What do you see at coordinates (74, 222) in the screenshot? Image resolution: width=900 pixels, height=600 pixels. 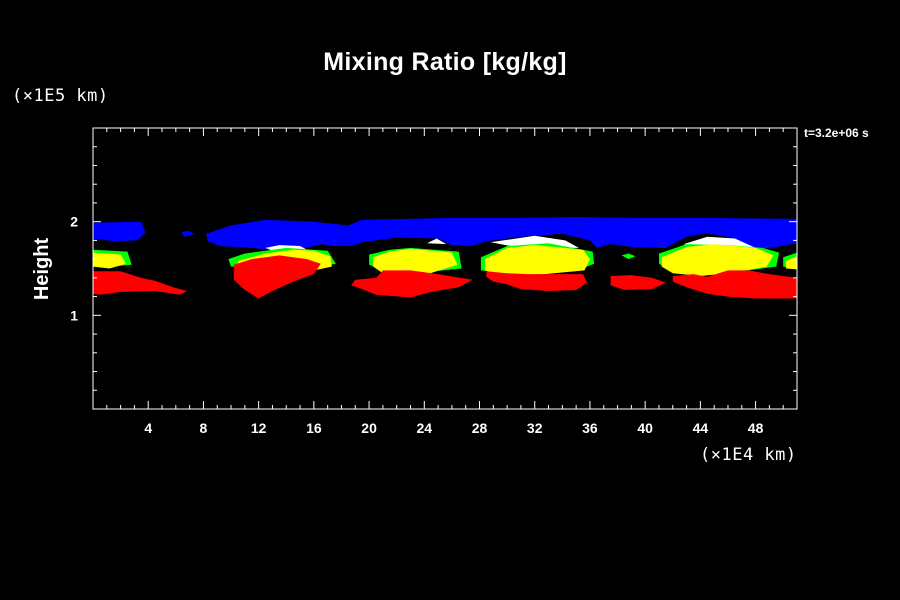 I see `y-tick-label: 2` at bounding box center [74, 222].